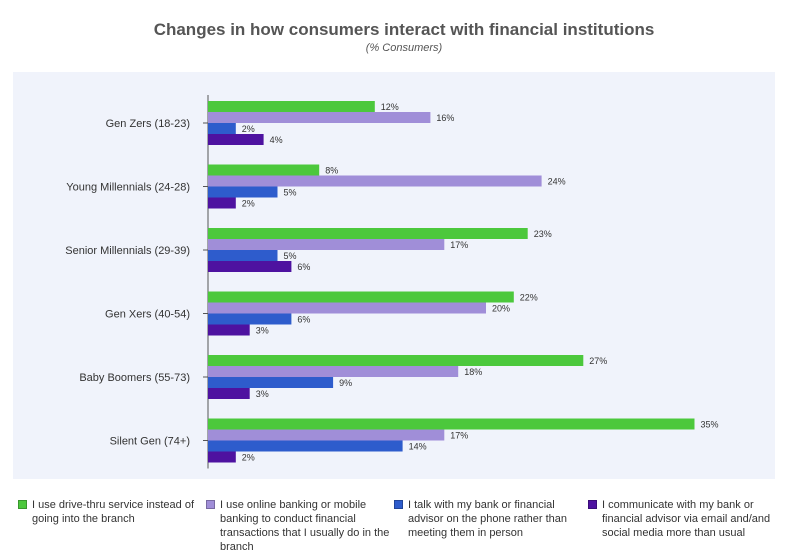 This screenshot has width=790, height=554. What do you see at coordinates (290, 193) in the screenshot?
I see `data-label-young-millennials-24-28-series-3: 5%` at bounding box center [290, 193].